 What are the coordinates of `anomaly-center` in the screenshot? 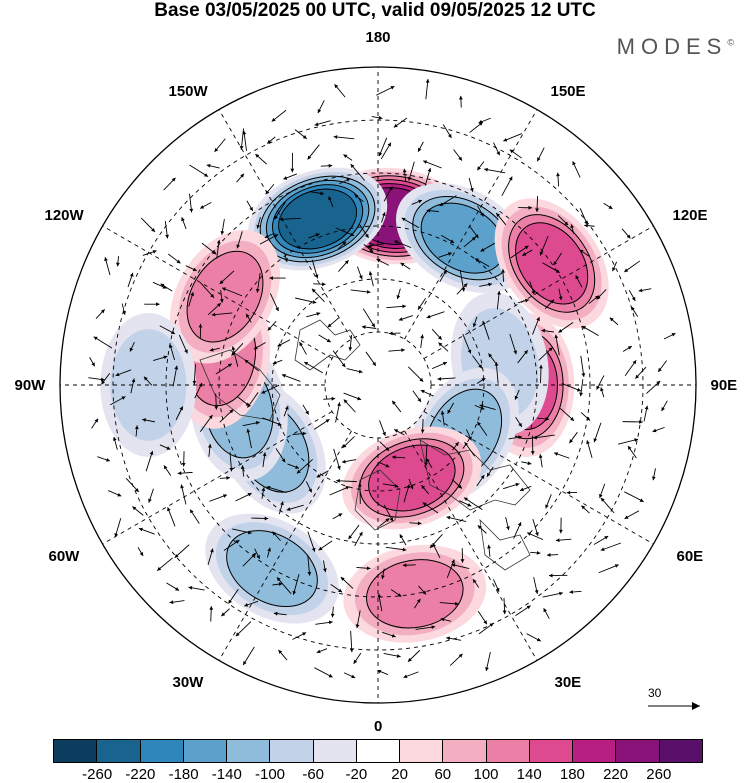 It's located at (317, 219).